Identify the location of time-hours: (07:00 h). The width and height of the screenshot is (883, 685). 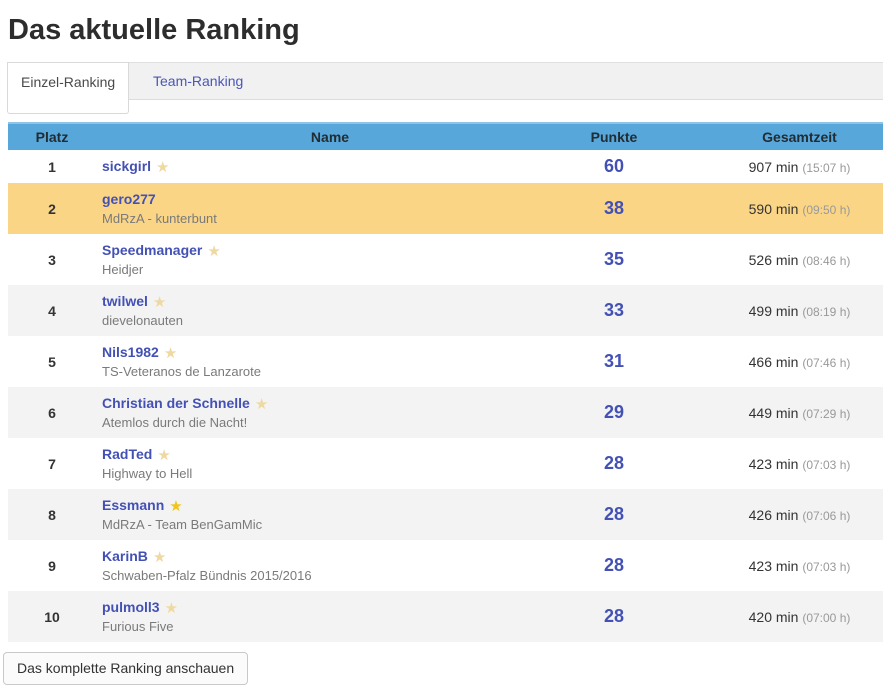
(826, 617).